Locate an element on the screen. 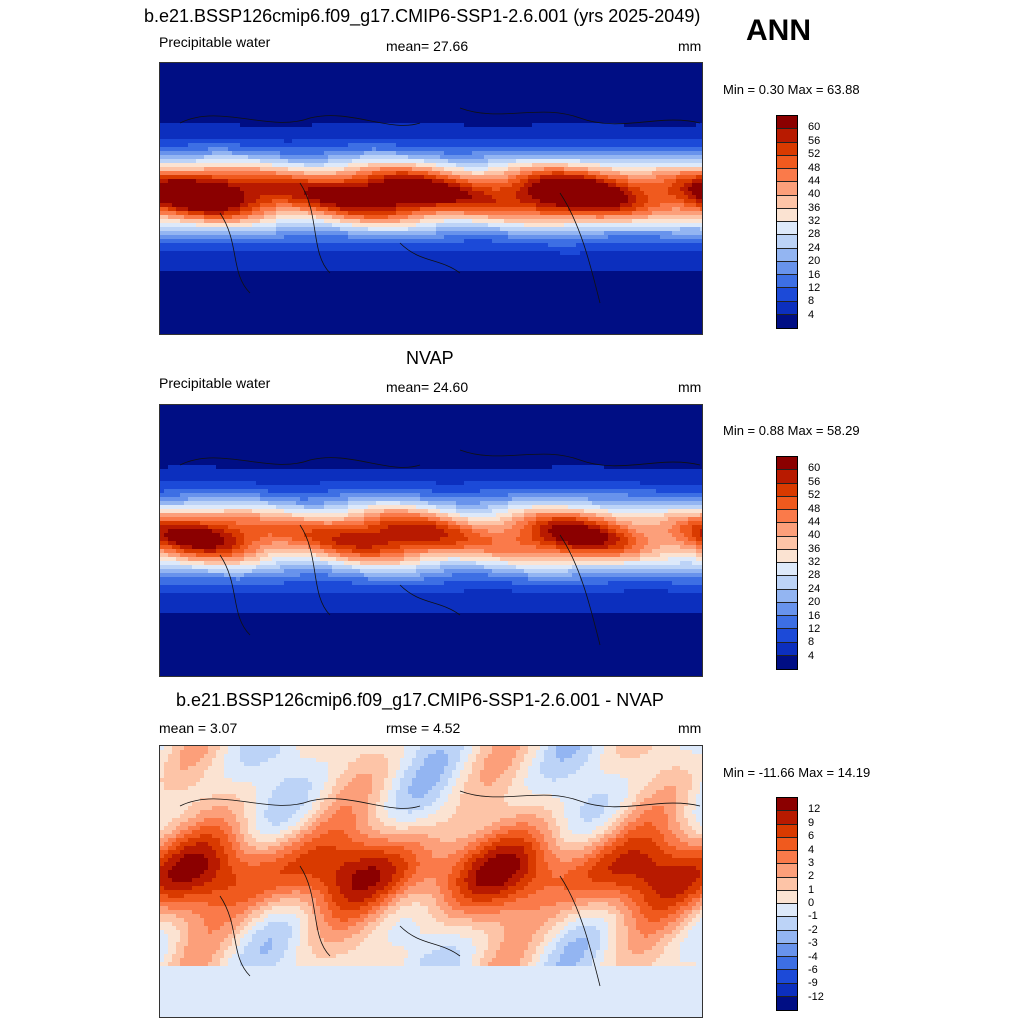 This screenshot has width=1024, height=1024. colorbar-tick-label: 2 is located at coordinates (811, 876).